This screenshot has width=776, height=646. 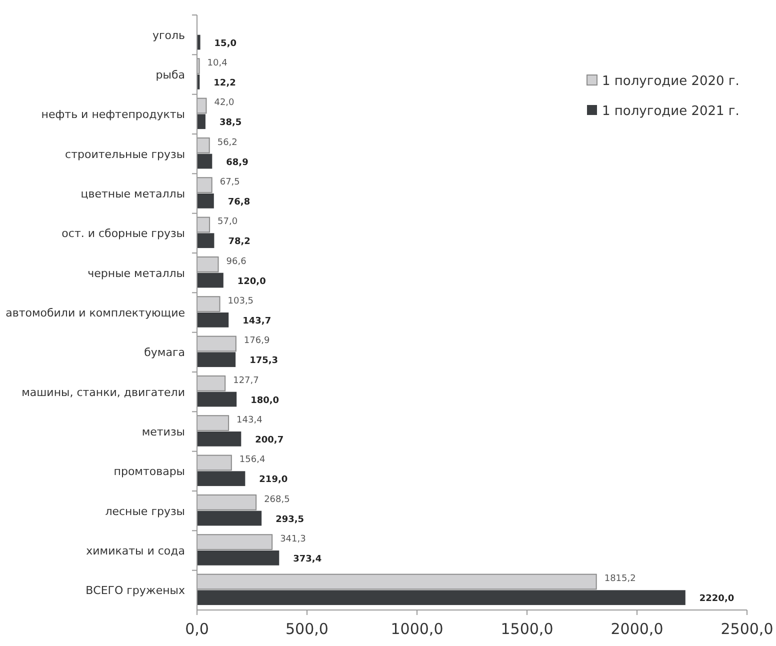 I want to click on y-tick-label: промтовары, so click(x=149, y=471).